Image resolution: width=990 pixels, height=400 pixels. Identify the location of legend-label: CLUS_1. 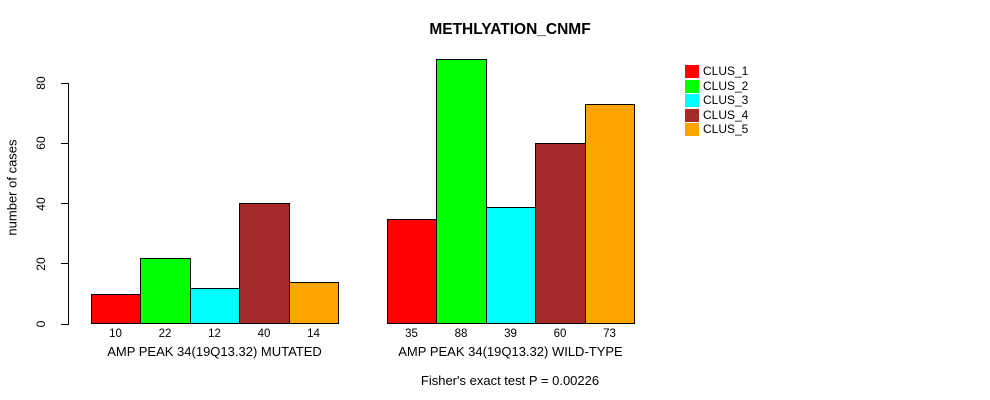
(726, 71).